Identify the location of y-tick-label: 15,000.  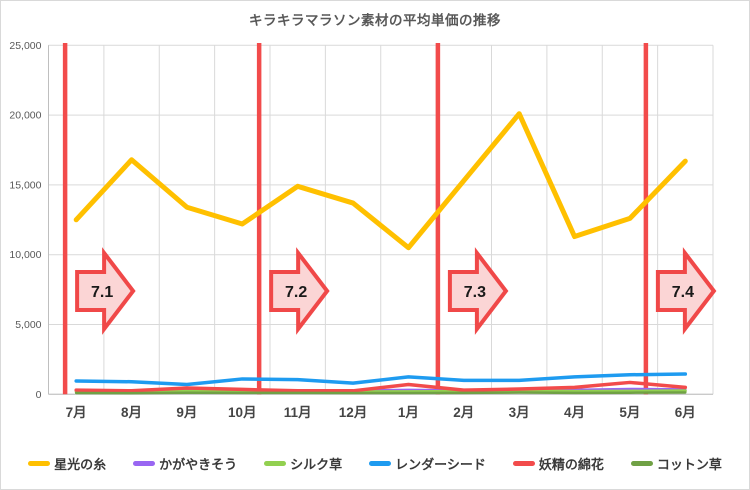
(25, 185).